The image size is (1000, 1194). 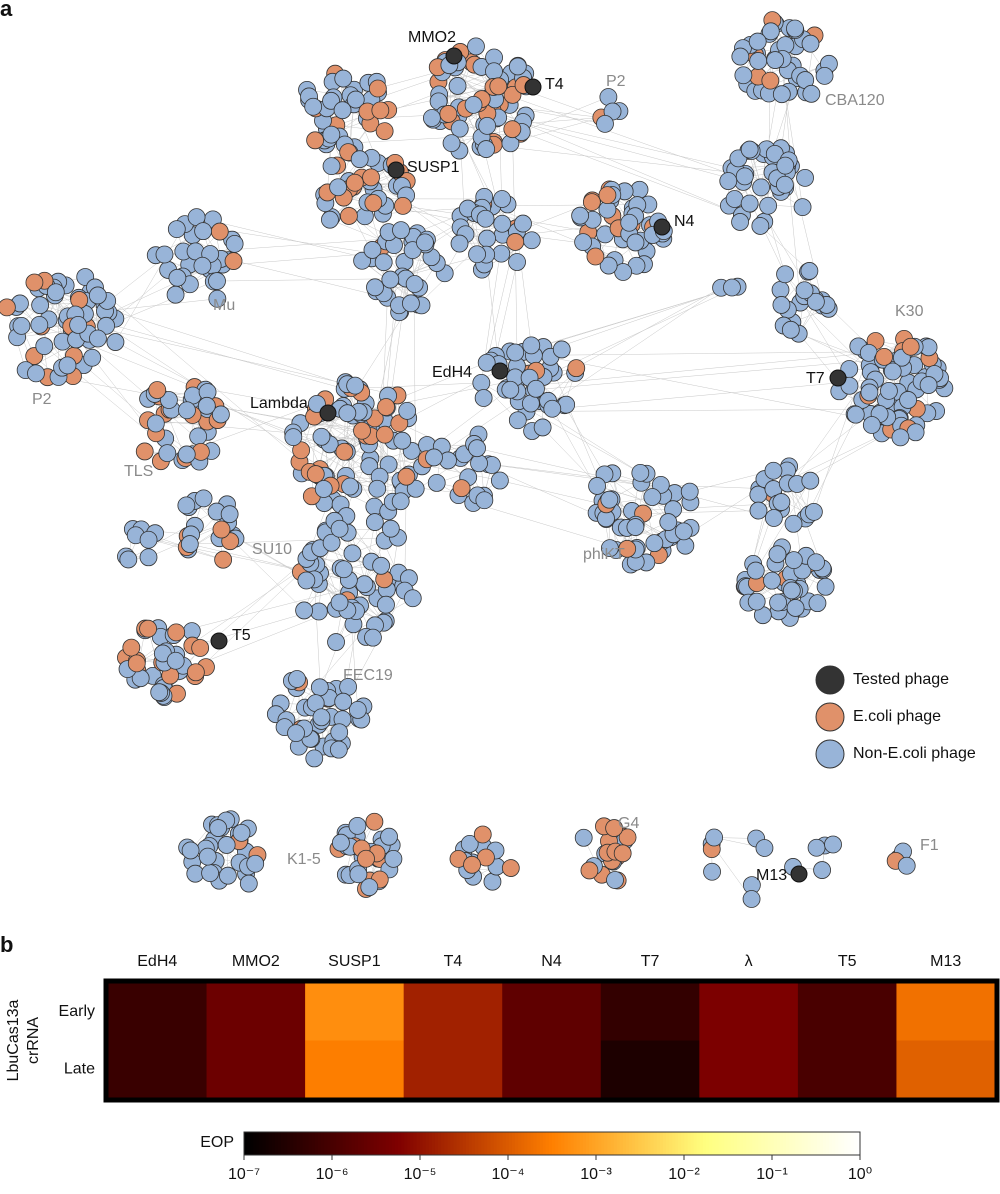 What do you see at coordinates (13, 1040) in the screenshot?
I see `y-axis-label: LbuCas13a` at bounding box center [13, 1040].